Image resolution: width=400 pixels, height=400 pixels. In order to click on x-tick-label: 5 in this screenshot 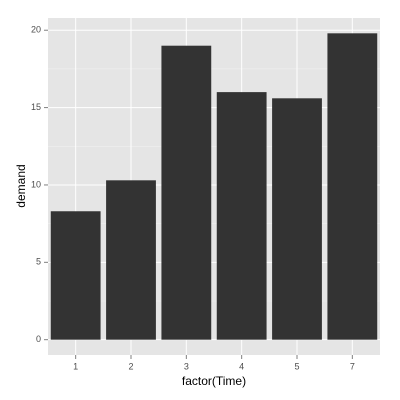, I will do `click(296, 366)`.